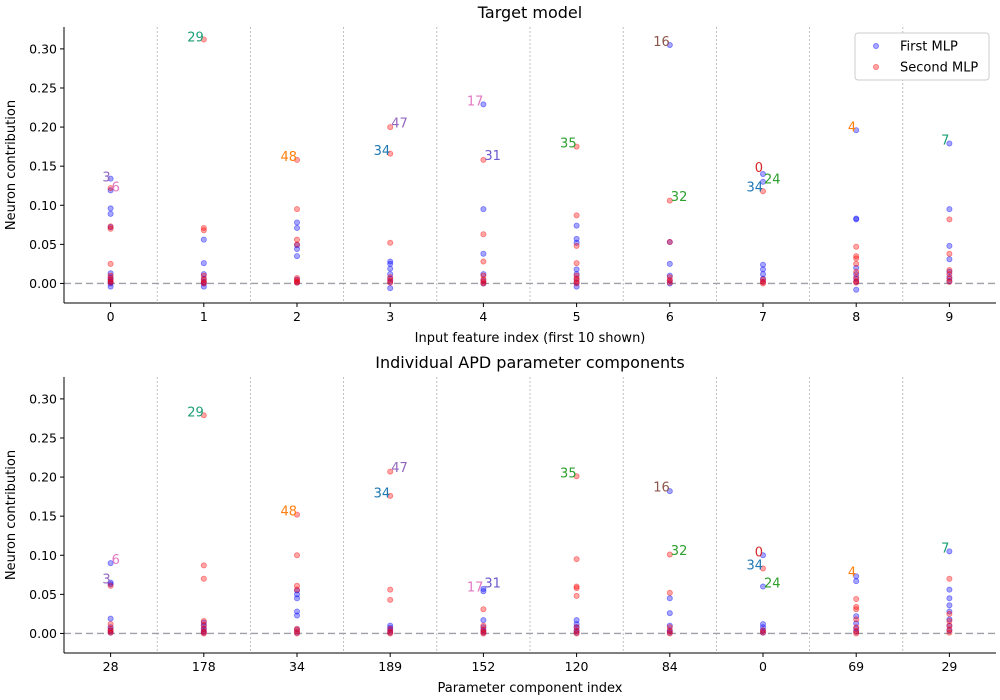 Image resolution: width=1000 pixels, height=700 pixels. I want to click on chart-title: Individual APD parameter components, so click(529, 362).